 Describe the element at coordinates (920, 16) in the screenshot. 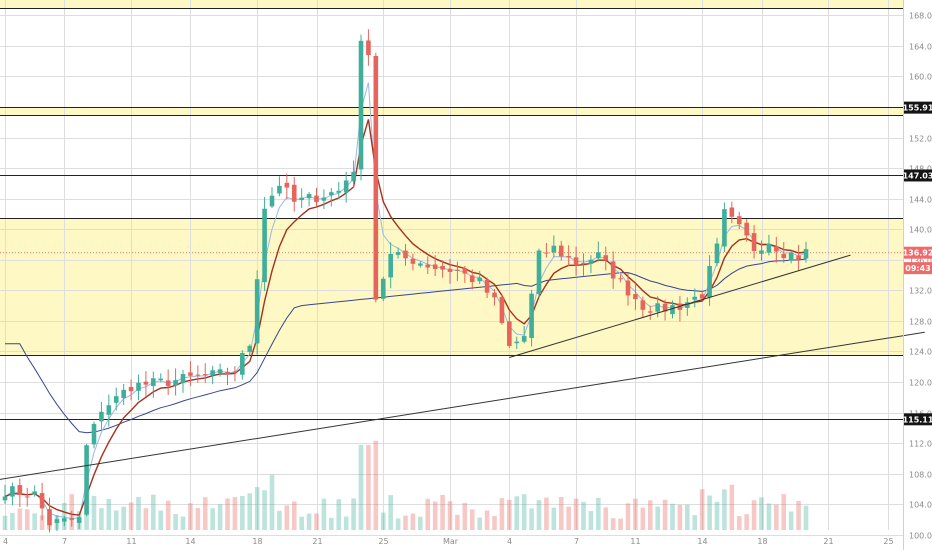

I see `y-tick-label-17: 168.00` at that location.